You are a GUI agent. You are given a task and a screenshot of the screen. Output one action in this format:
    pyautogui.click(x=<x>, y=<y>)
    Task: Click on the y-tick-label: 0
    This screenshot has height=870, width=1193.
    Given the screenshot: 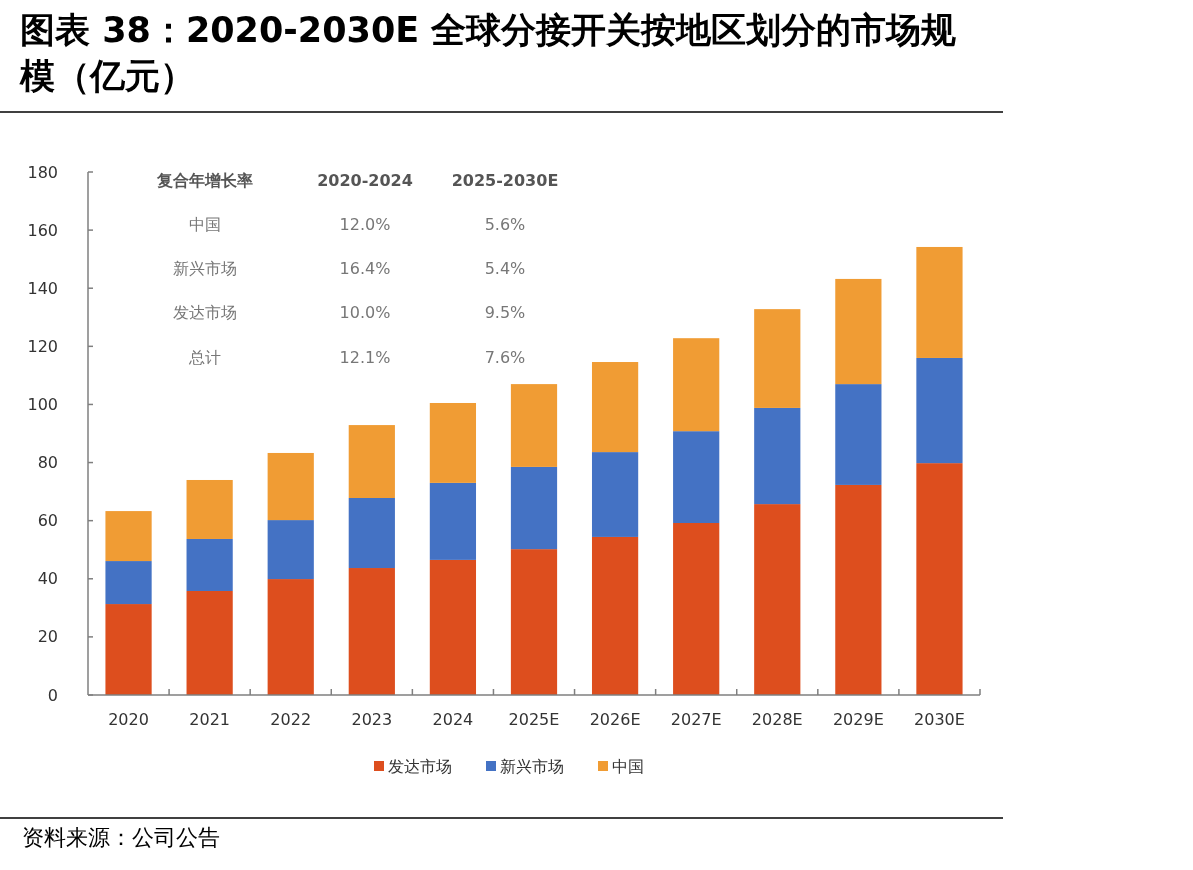 What is the action you would take?
    pyautogui.click(x=52, y=695)
    